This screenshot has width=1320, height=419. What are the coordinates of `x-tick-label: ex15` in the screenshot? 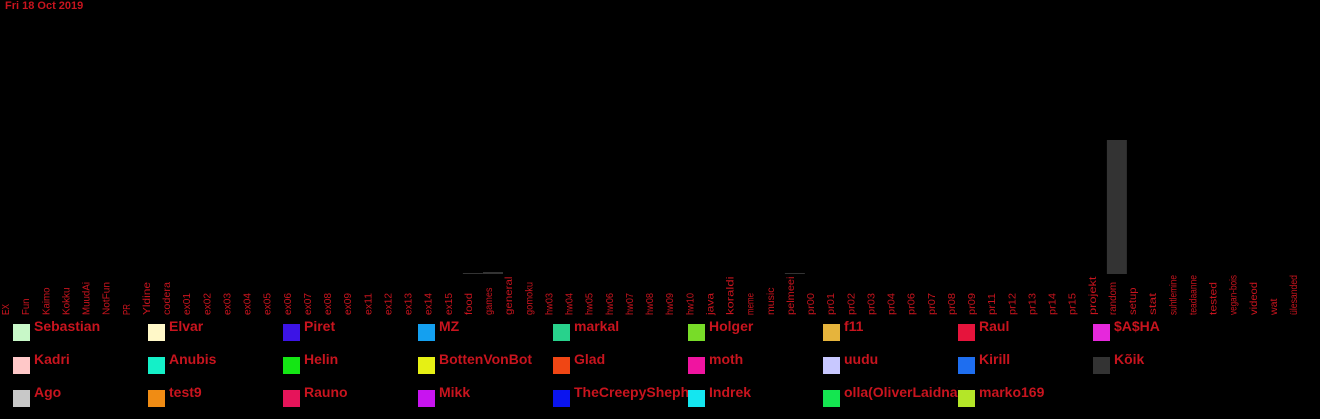 It's located at (449, 304).